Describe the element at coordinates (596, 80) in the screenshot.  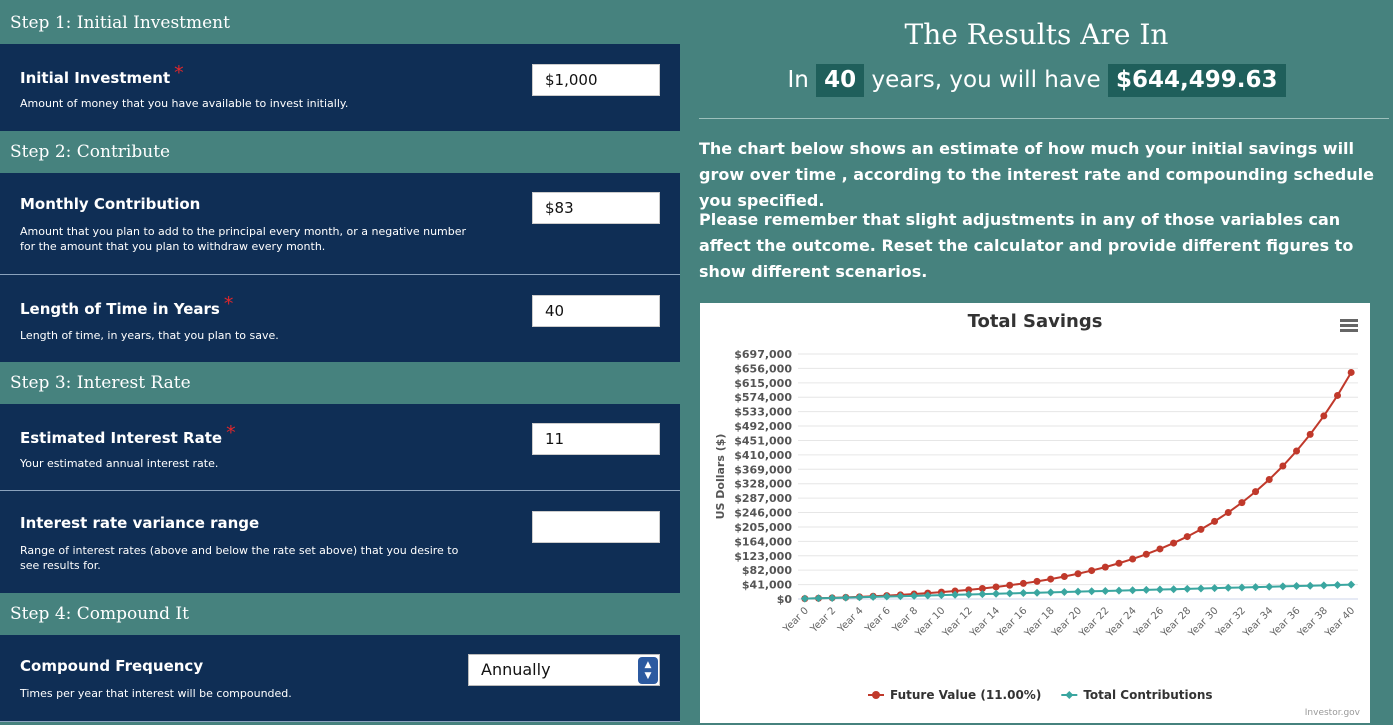
I see `initial-investment-input: $1,000` at that location.